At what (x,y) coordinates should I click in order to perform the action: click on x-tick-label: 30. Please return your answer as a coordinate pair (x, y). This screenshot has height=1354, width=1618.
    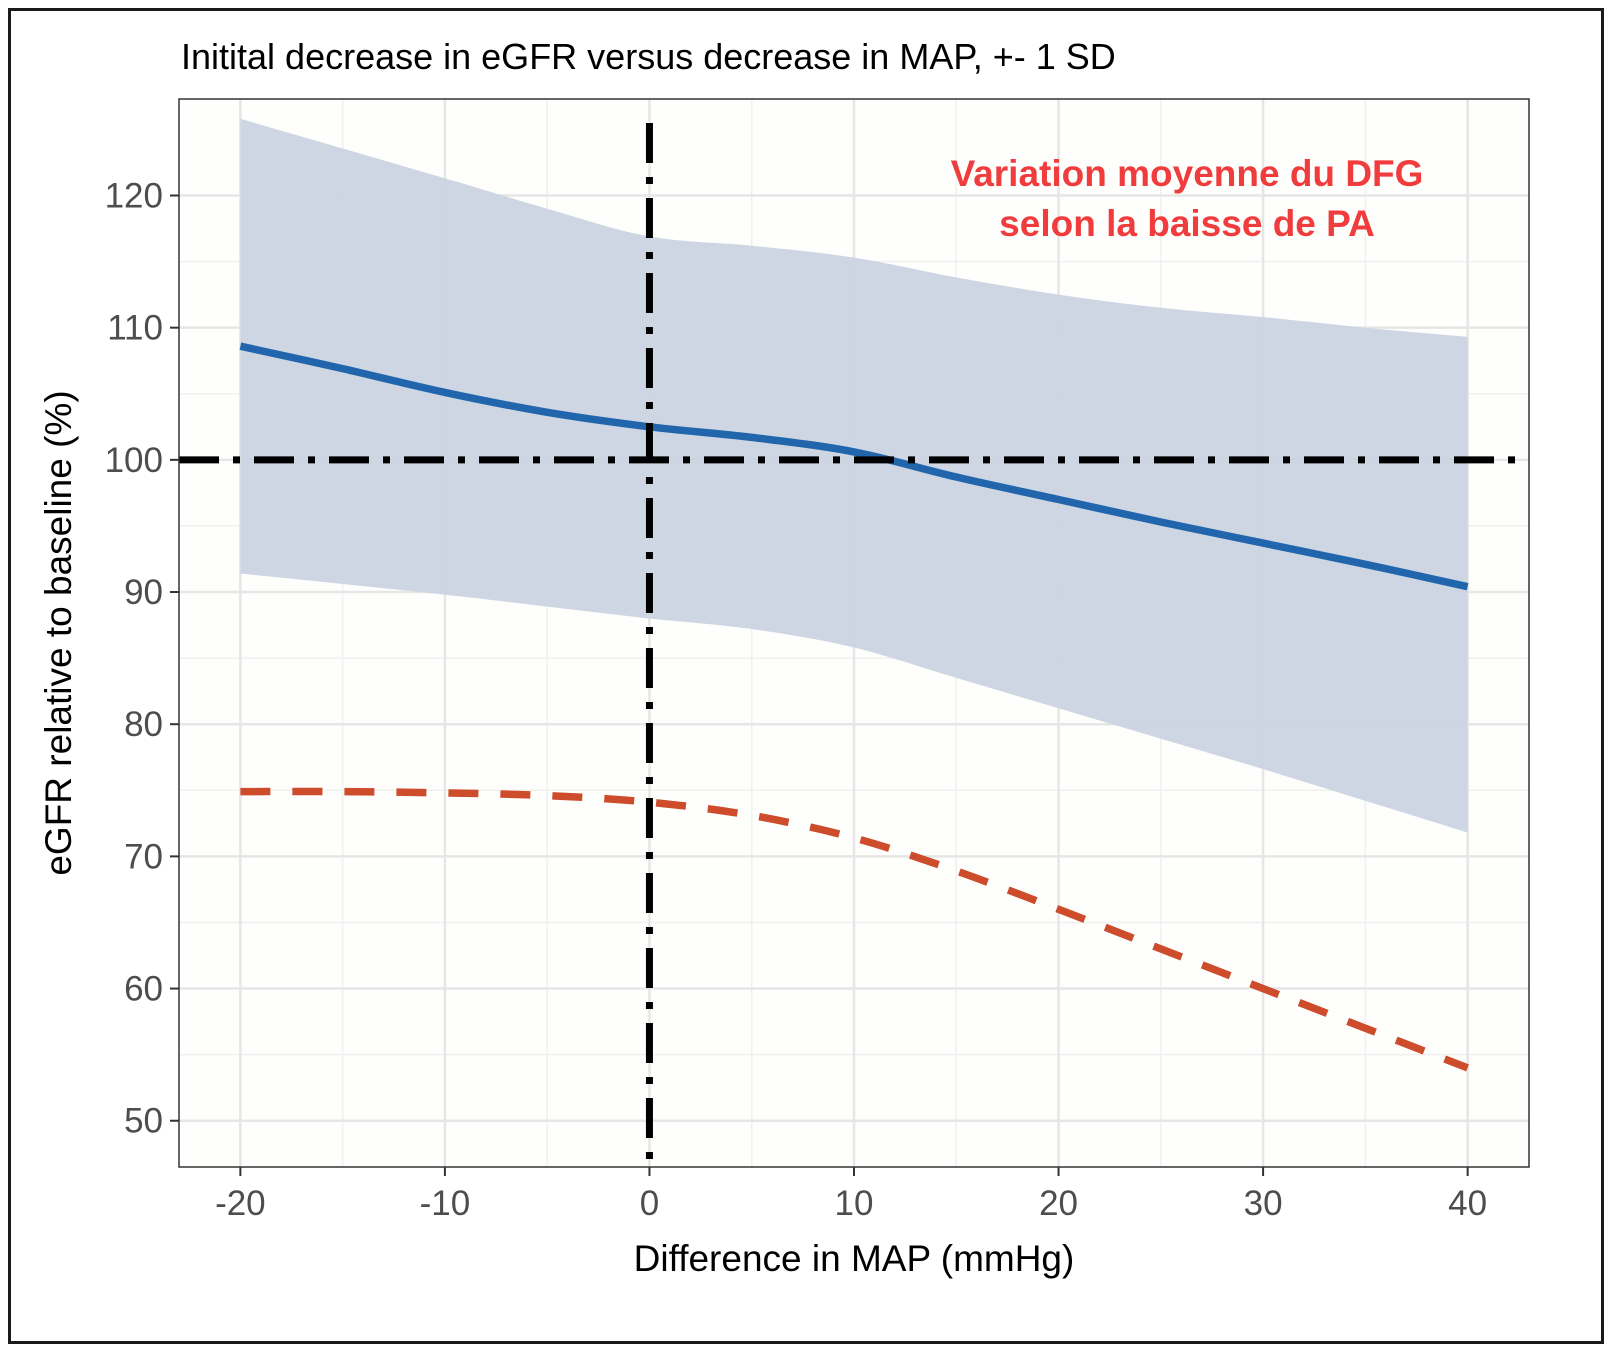
    Looking at the image, I should click on (1263, 1203).